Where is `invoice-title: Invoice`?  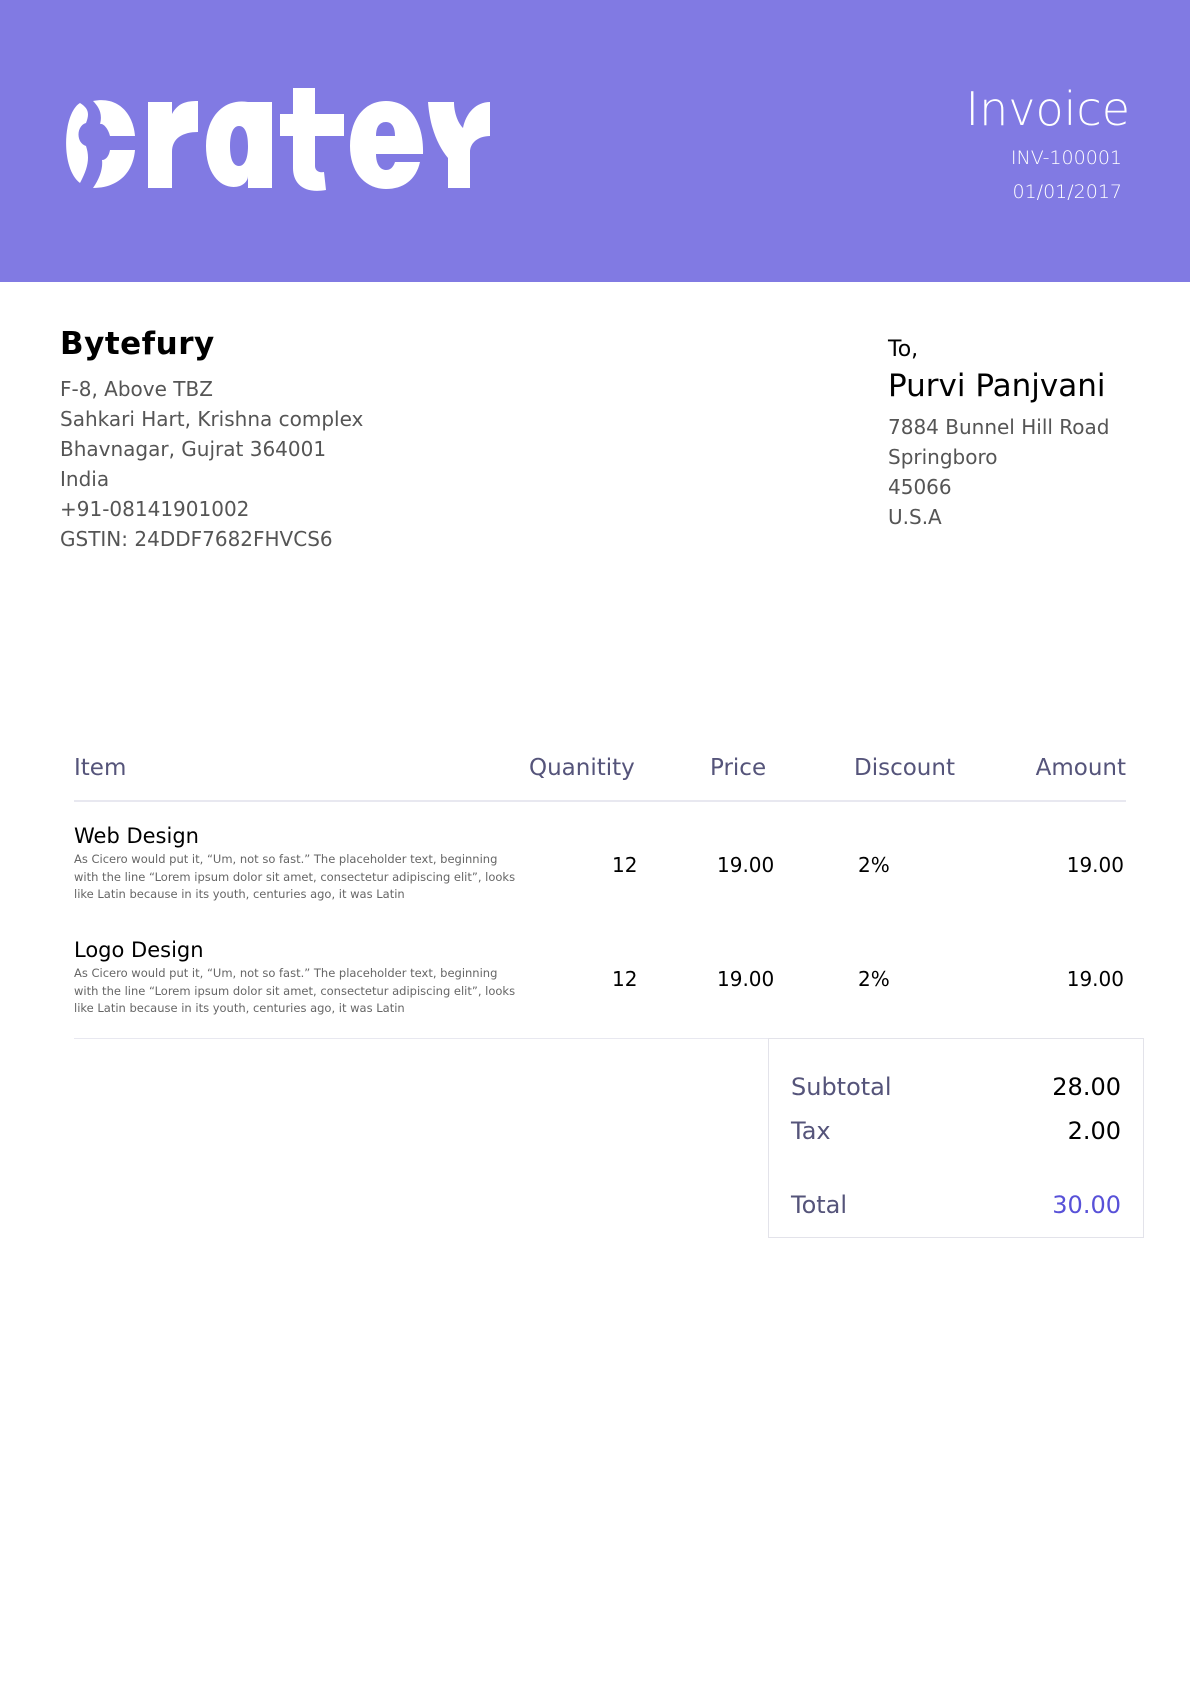 invoice-title: Invoice is located at coordinates (1047, 109).